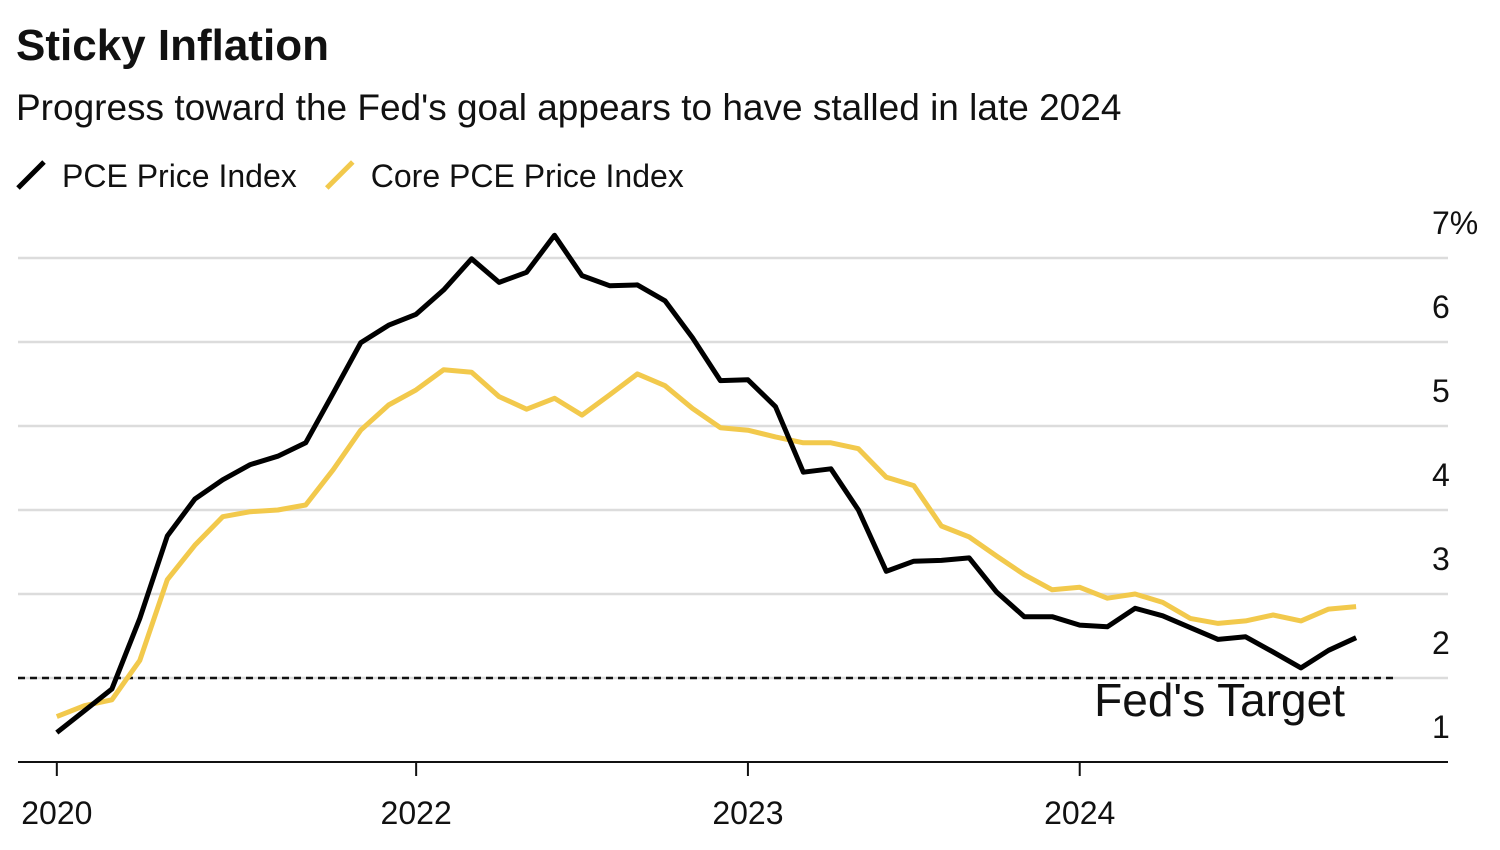  What do you see at coordinates (172, 45) in the screenshot?
I see `chart-title: Sticky Inflation` at bounding box center [172, 45].